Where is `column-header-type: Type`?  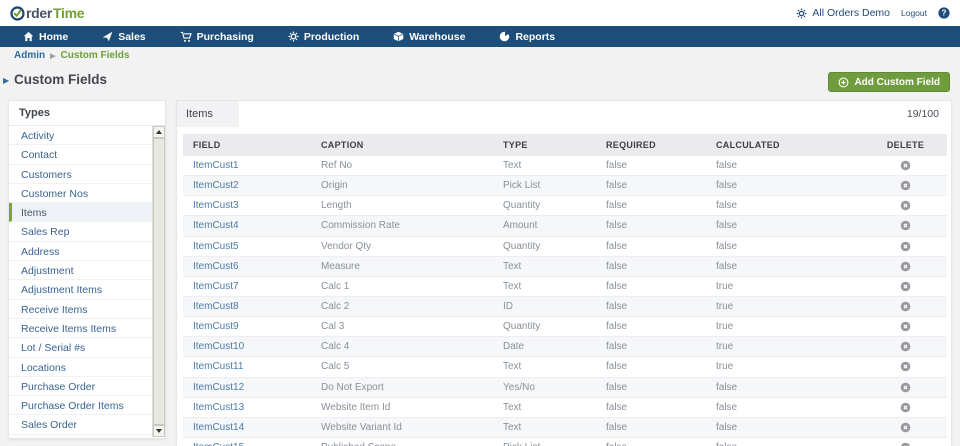
column-header-type: Type is located at coordinates (544, 145).